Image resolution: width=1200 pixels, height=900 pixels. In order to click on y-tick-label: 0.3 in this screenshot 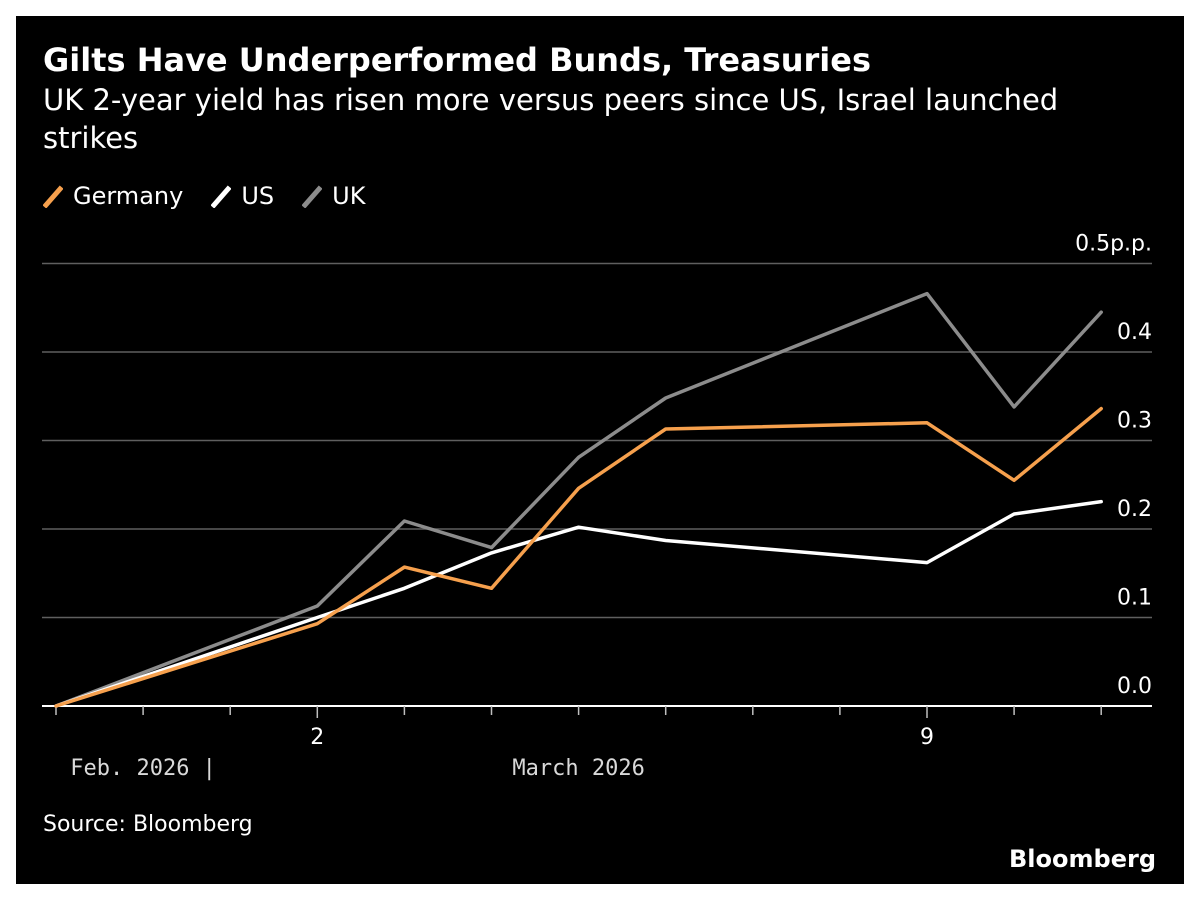, I will do `click(1134, 421)`.